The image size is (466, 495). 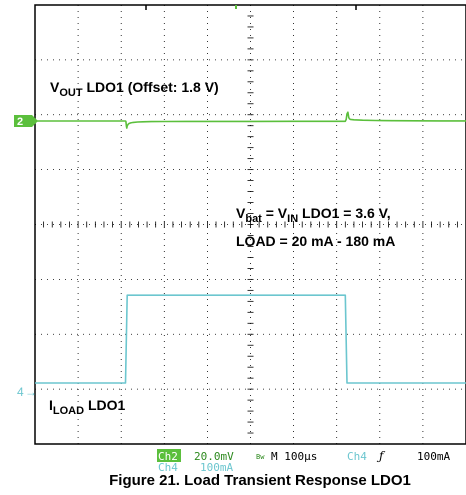 What do you see at coordinates (260, 480) in the screenshot?
I see `figure-caption: Figure 21. Load Transient Response LDO1` at bounding box center [260, 480].